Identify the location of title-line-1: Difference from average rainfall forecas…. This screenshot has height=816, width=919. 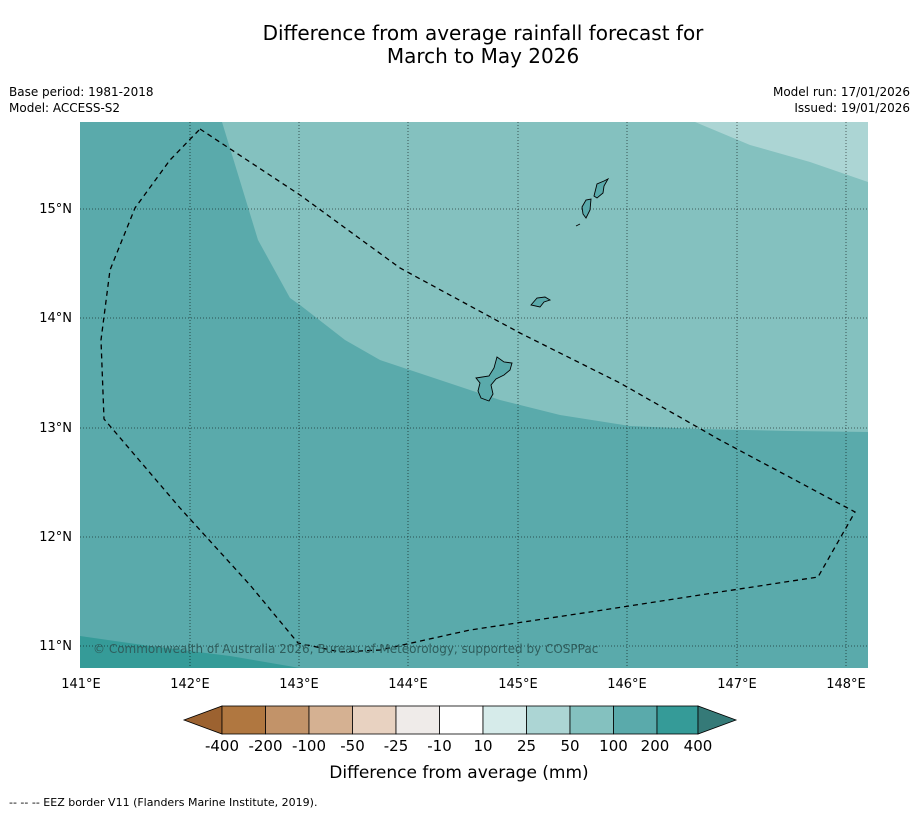
(483, 33).